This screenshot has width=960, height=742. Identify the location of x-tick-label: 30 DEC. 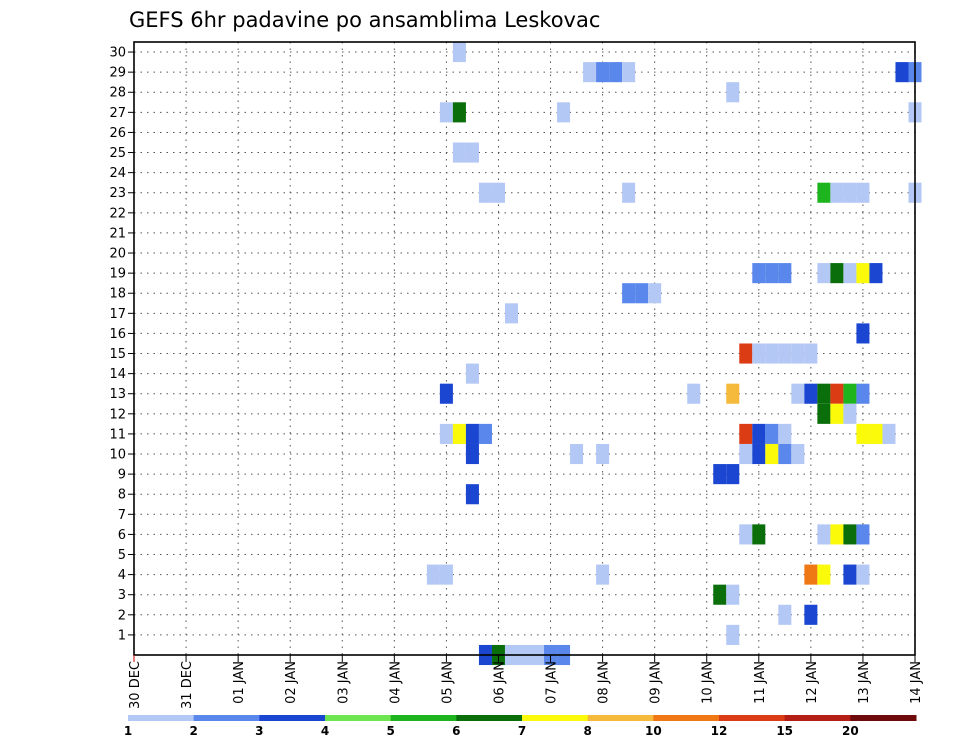
(135, 685).